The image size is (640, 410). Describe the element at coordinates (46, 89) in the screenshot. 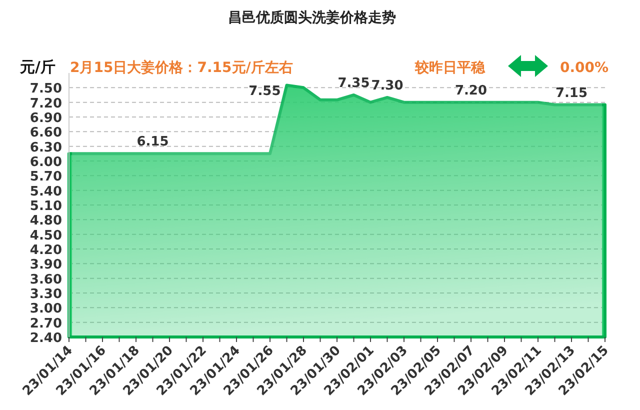

I see `y-tick-label: 7.50` at that location.